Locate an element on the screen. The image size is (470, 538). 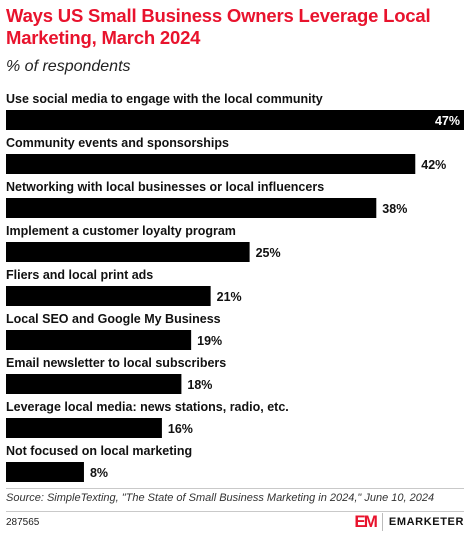
chart-subtitle: % of respondents is located at coordinates (68, 66).